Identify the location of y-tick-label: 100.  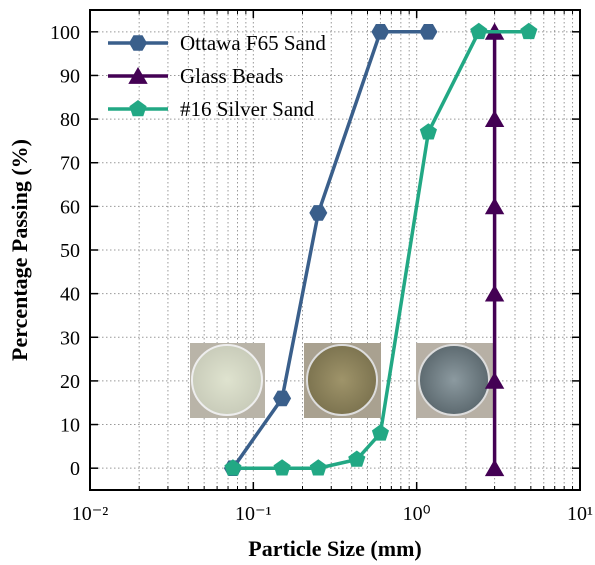
(65, 33).